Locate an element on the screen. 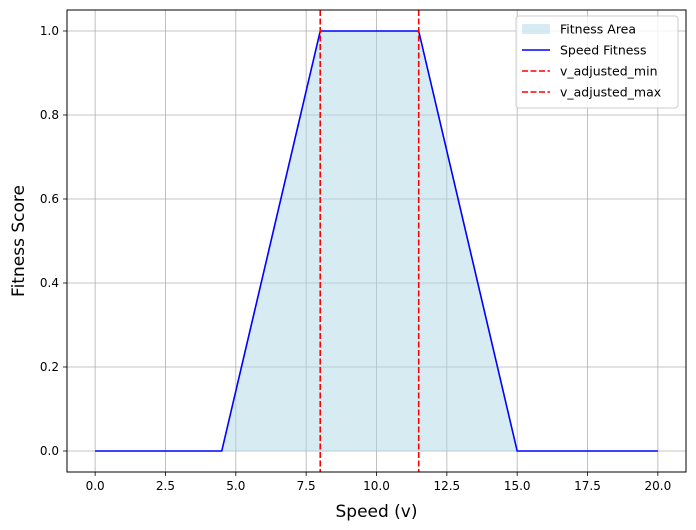 The height and width of the screenshot is (530, 696). x-tick-label: 0.0 is located at coordinates (95, 486).